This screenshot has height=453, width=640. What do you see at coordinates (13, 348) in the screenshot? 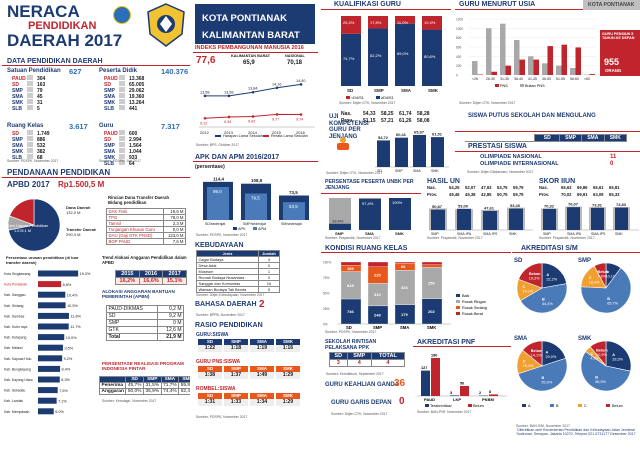
I see `kab-label: Kab. Melawi` at bounding box center [13, 348].